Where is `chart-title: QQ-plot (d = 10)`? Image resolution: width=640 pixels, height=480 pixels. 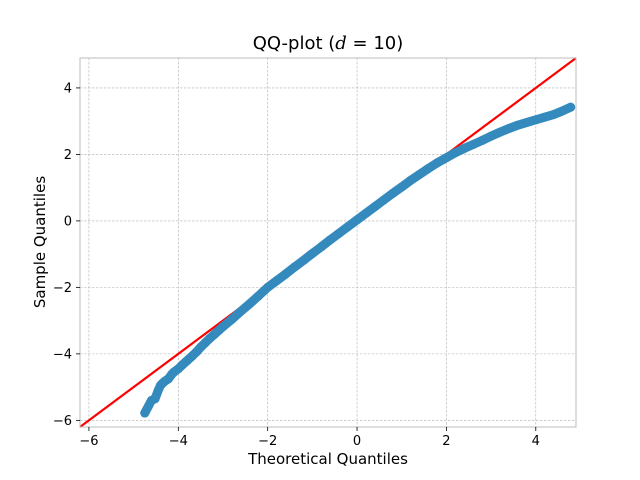 chart-title: QQ-plot (d = 10) is located at coordinates (328, 43).